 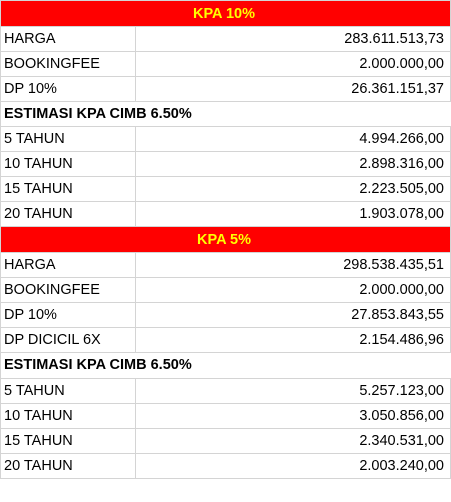 What do you see at coordinates (293, 39) in the screenshot?
I see `value-cell: 283.611.513,73` at bounding box center [293, 39].